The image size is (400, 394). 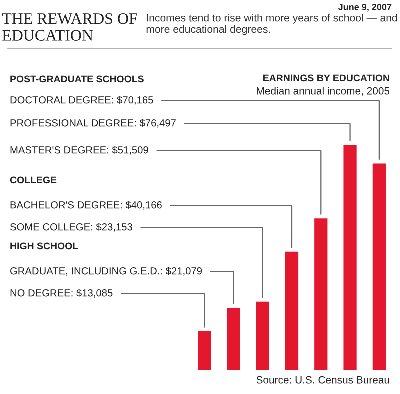 What do you see at coordinates (33, 180) in the screenshot?
I see `text: COLLEGE` at bounding box center [33, 180].